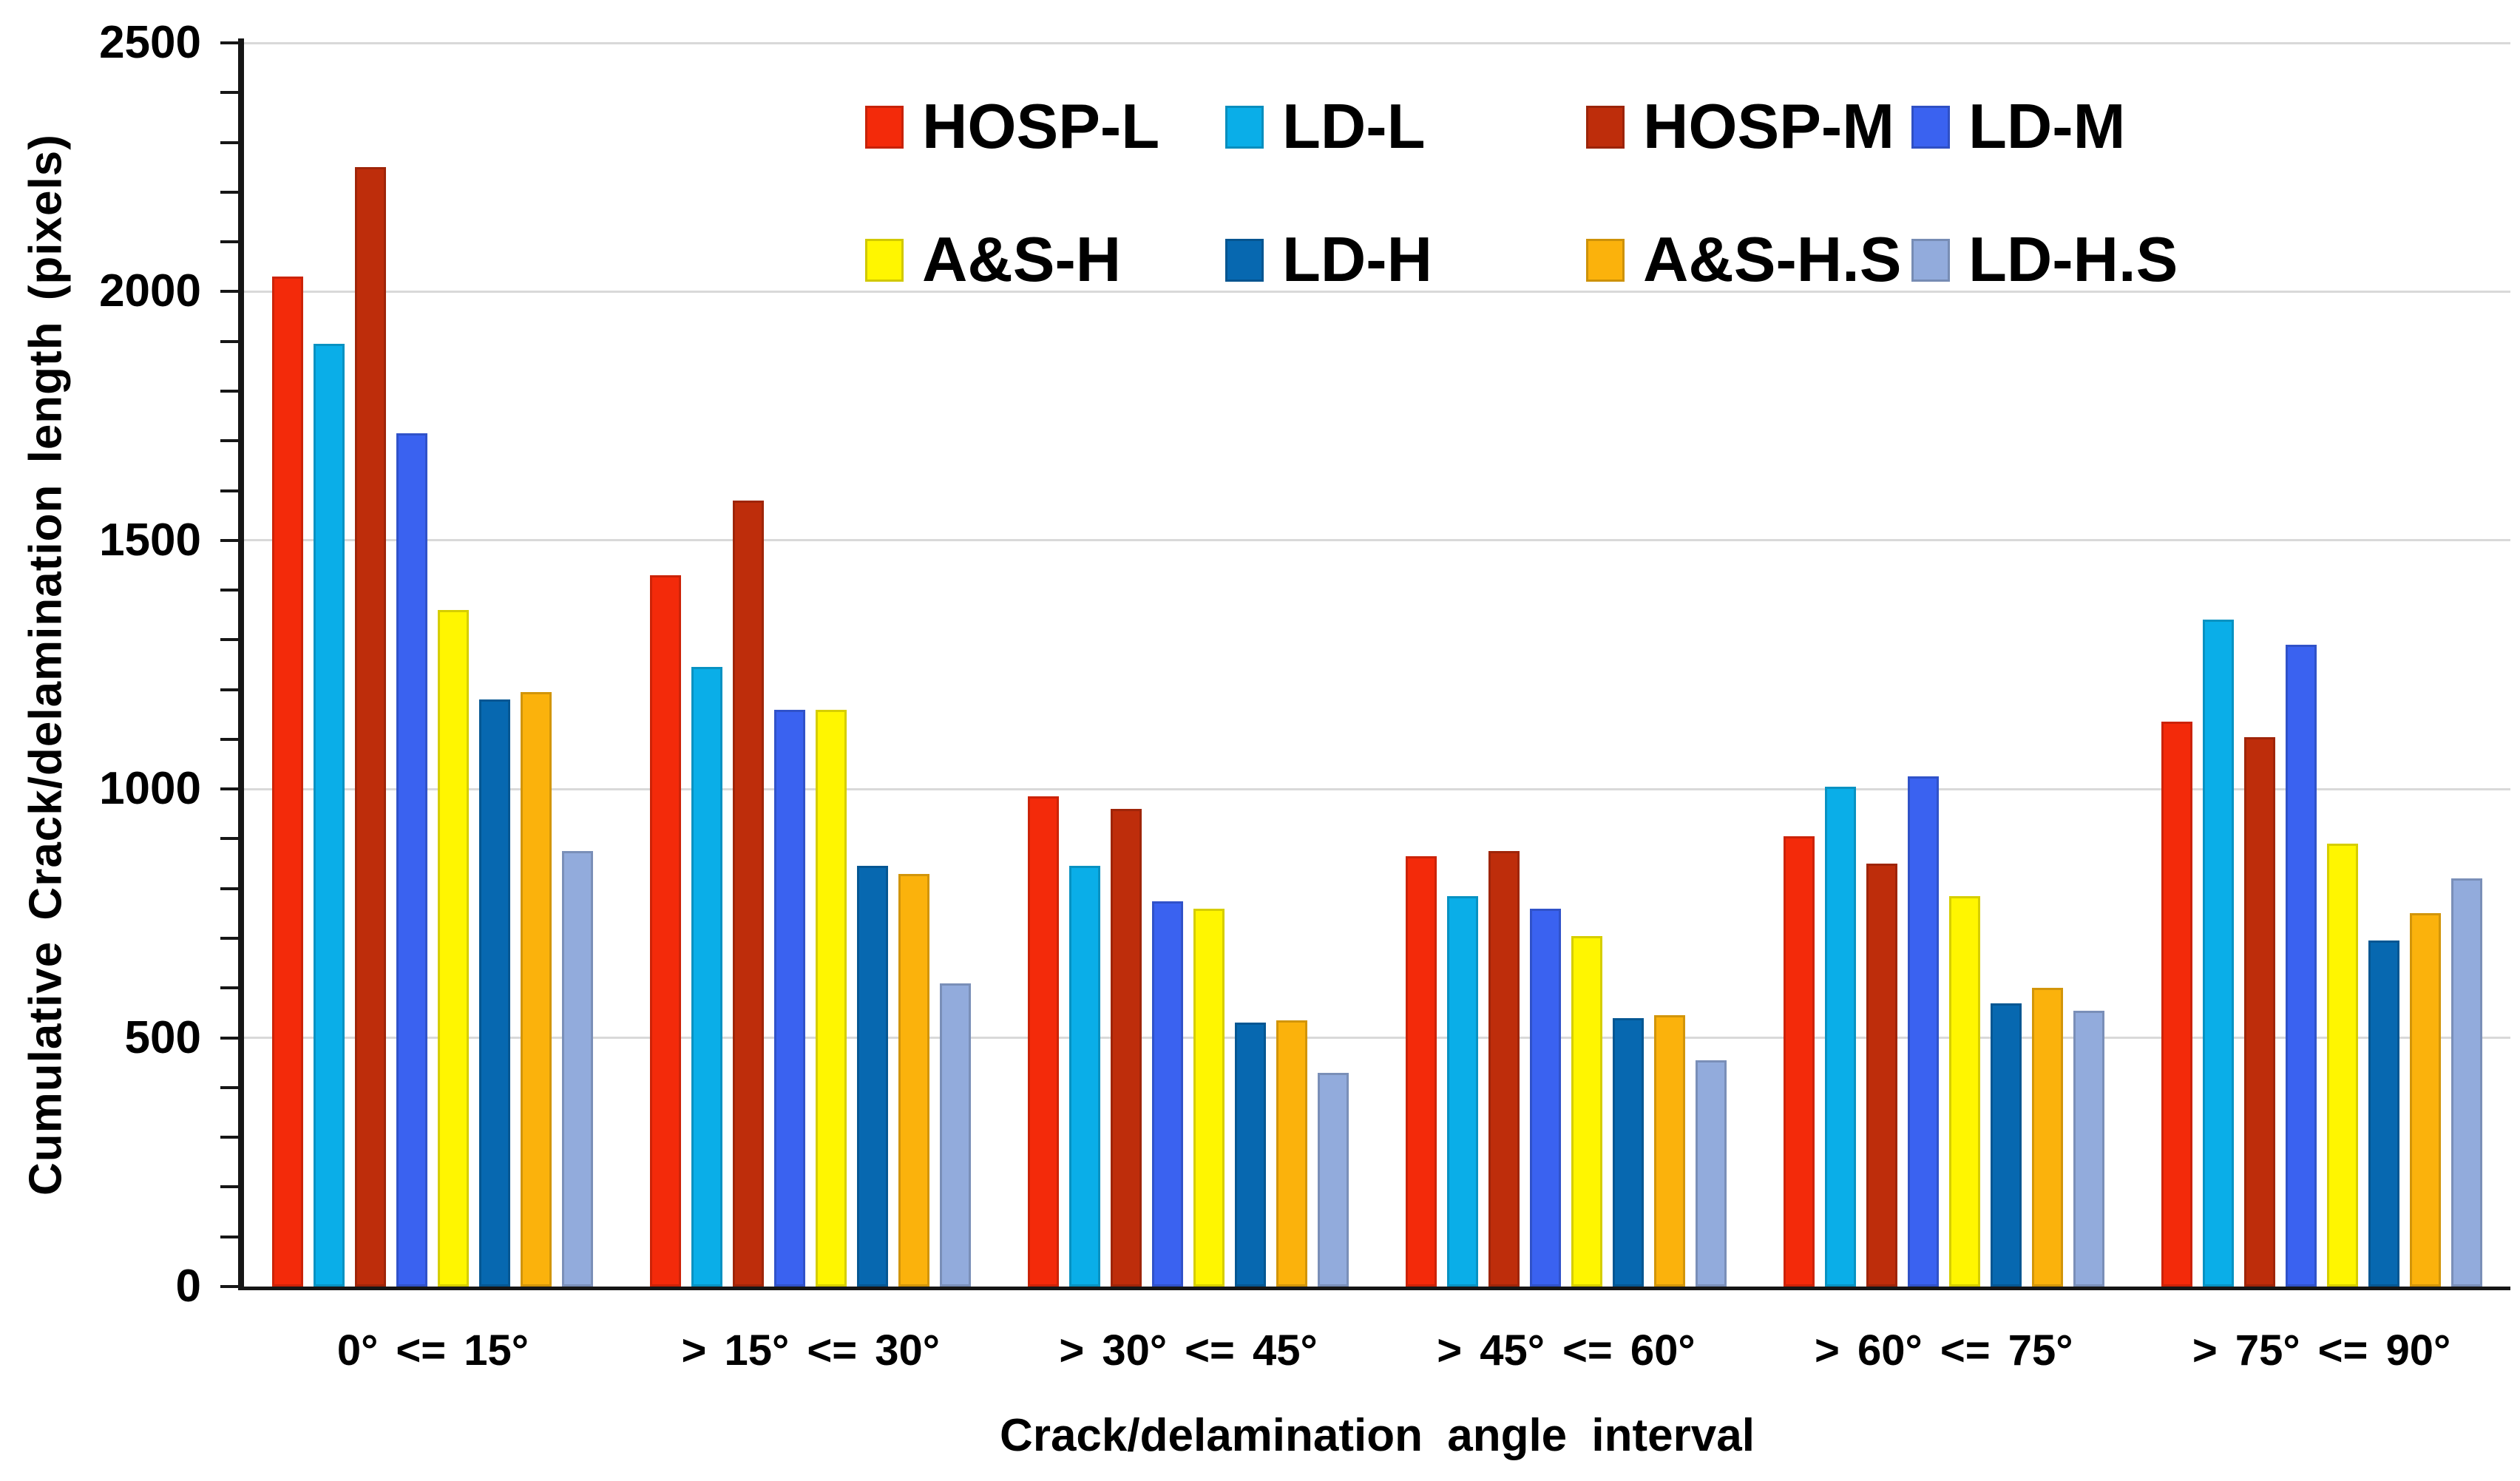 The width and height of the screenshot is (2520, 1481). I want to click on x-category-label: 0° <= 15°, so click(432, 1350).